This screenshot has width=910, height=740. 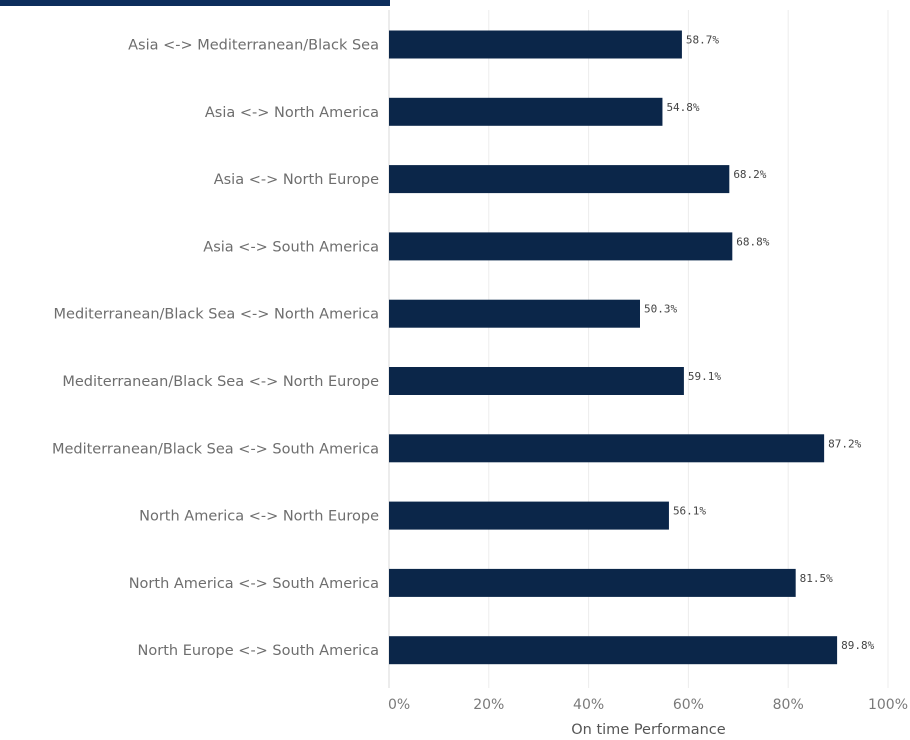 I want to click on category-label: North America <-> North Europe, so click(x=259, y=517).